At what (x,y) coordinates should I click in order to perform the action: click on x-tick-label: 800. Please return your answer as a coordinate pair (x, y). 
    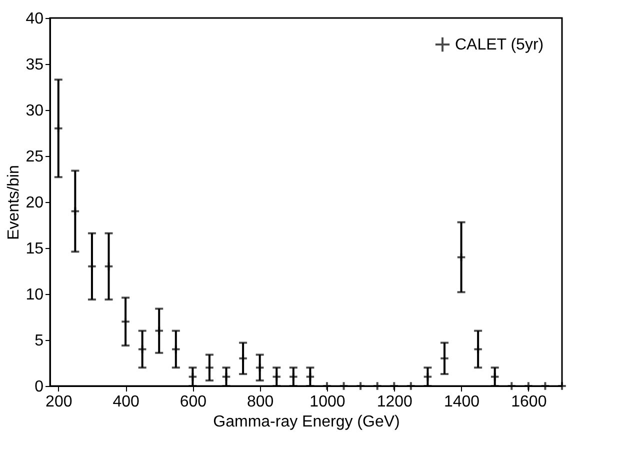
    Looking at the image, I should click on (260, 402).